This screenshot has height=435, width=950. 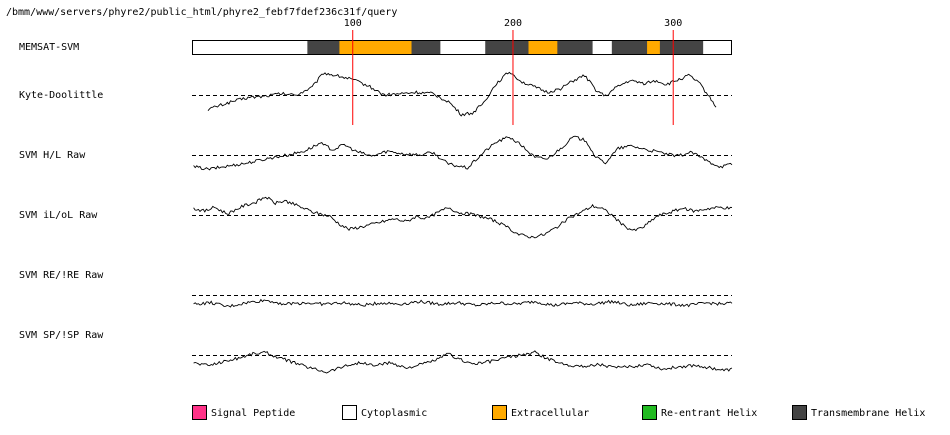 What do you see at coordinates (61, 95) in the screenshot?
I see `track-label: Kyte-Doolittle` at bounding box center [61, 95].